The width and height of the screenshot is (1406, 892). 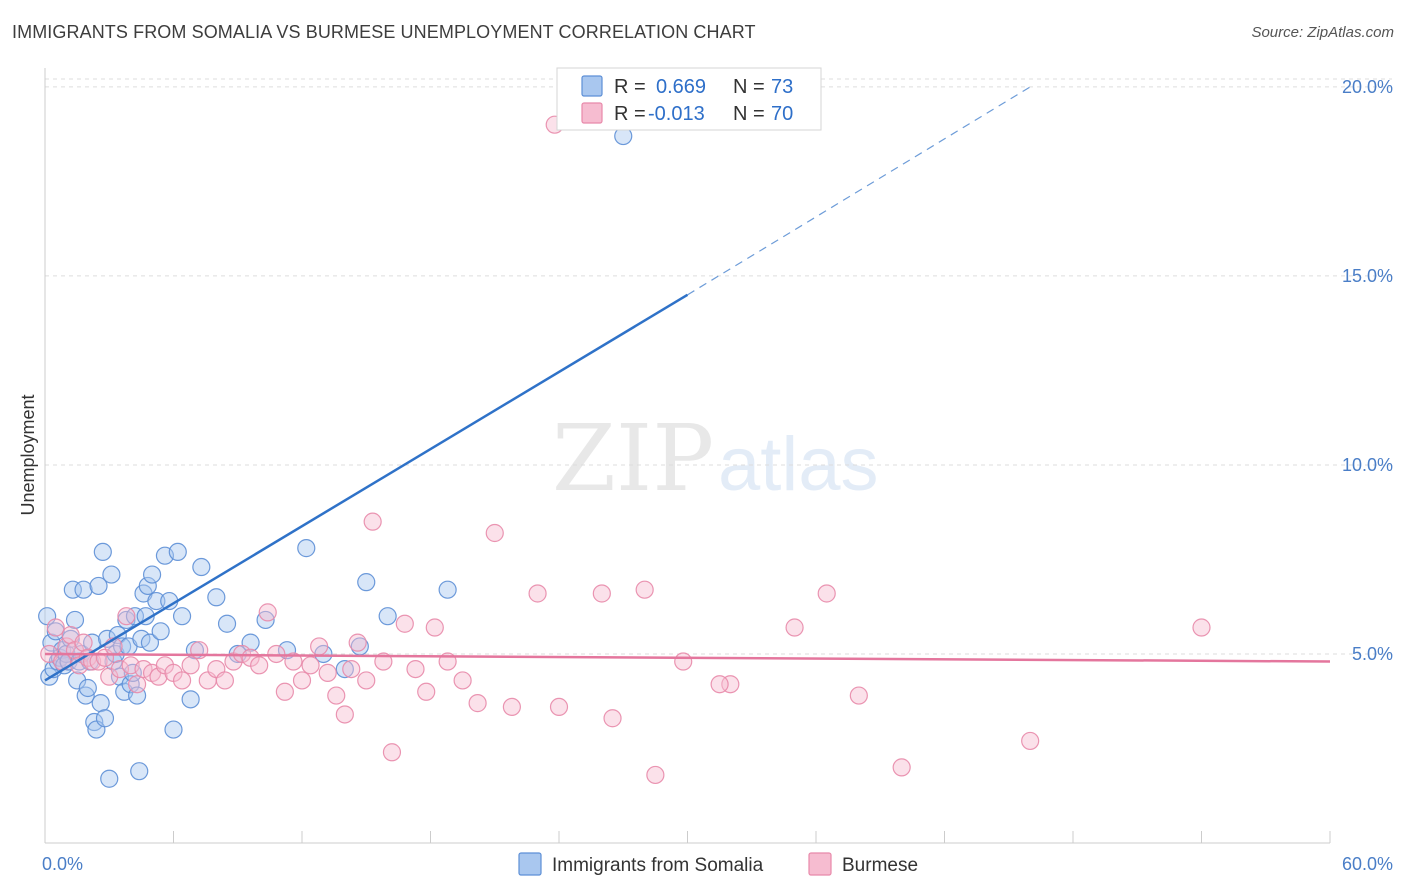 I want to click on watermark: ZIP atlas, so click(x=715, y=458).